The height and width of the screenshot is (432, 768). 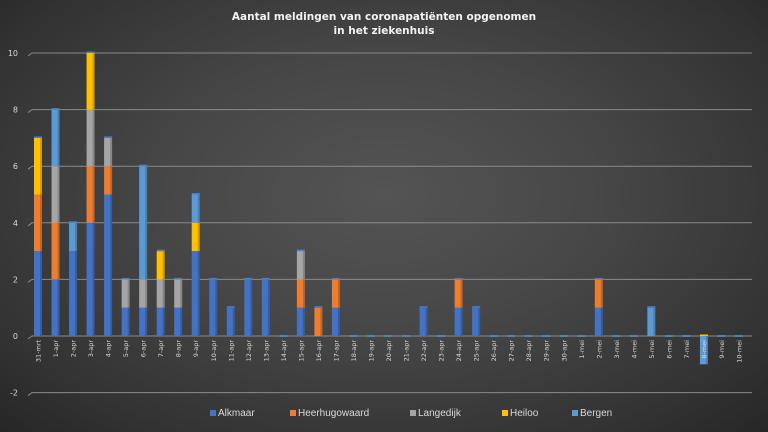 I want to click on x-tick-label: 9-mei, so click(x=722, y=349).